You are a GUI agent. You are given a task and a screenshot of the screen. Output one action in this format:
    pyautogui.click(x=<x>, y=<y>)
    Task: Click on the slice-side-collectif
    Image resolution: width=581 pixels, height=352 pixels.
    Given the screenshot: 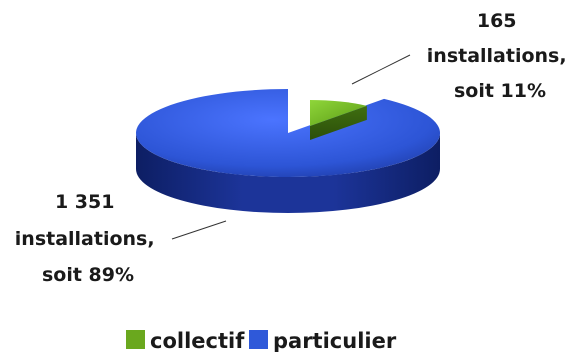 What is the action you would take?
    pyautogui.click(x=338, y=122)
    